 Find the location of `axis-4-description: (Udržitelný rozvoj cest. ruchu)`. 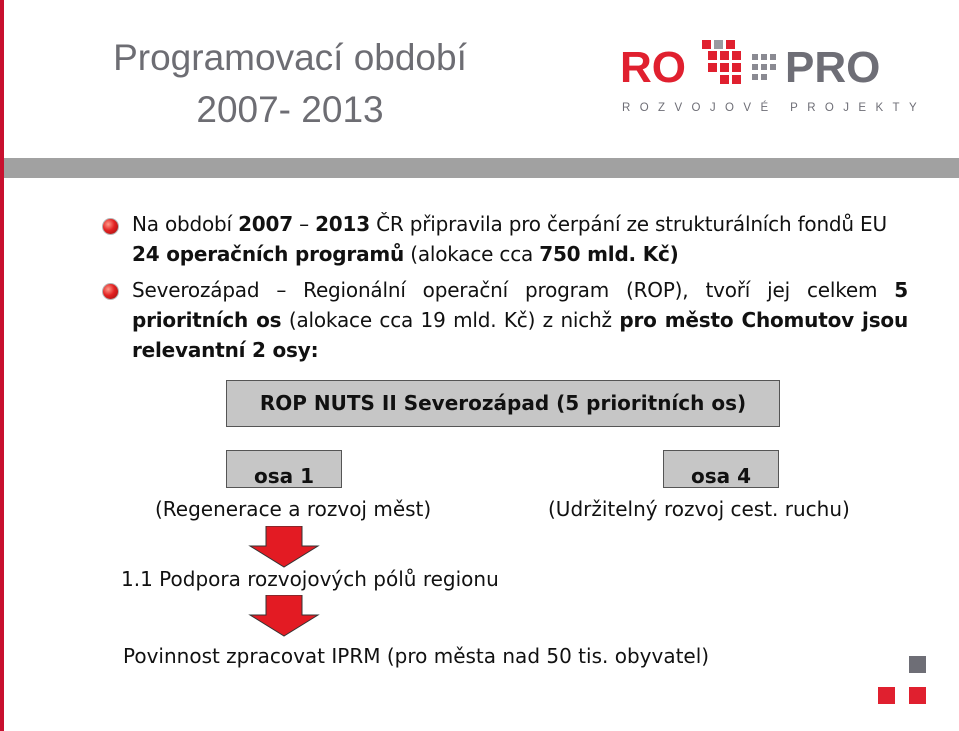

axis-4-description: (Udržitelný rozvoj cest. ruchu) is located at coordinates (699, 509).